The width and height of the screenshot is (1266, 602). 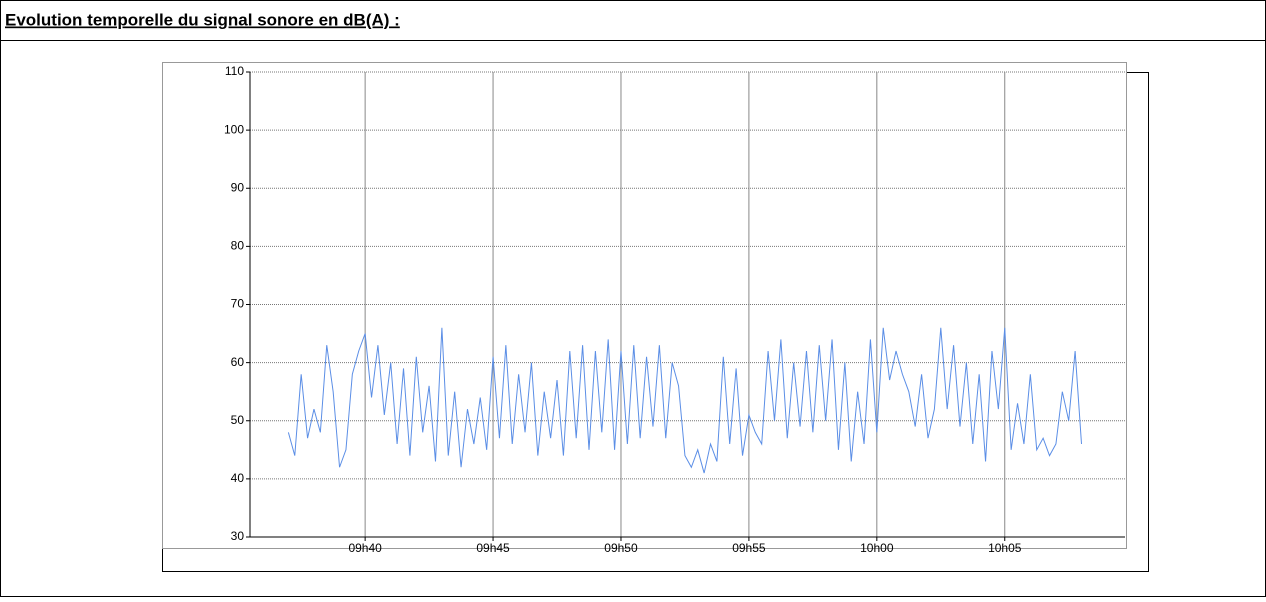 I want to click on x-tick-label: 09h55, so click(x=749, y=548).